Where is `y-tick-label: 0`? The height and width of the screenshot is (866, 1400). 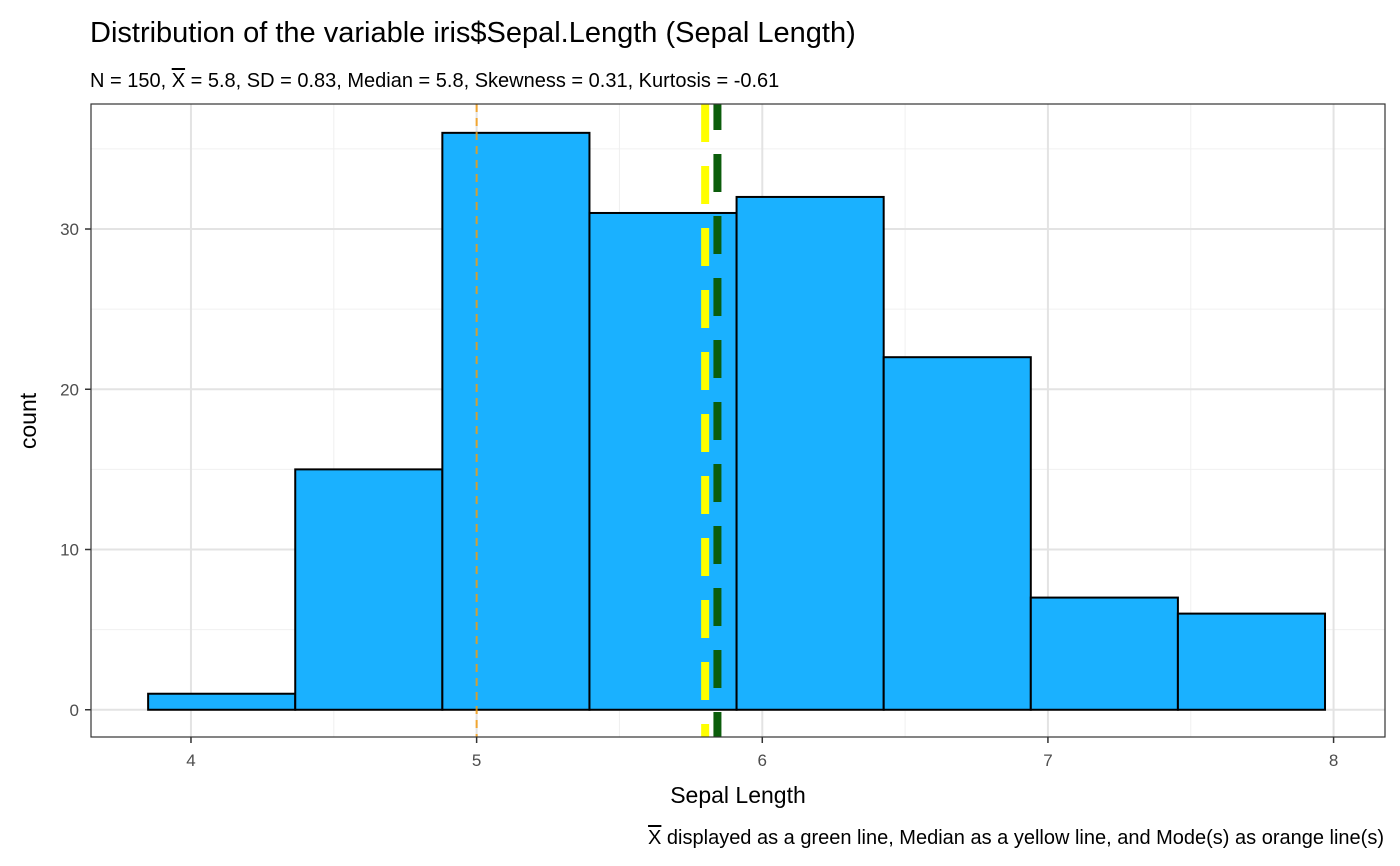
y-tick-label: 0 is located at coordinates (74, 710).